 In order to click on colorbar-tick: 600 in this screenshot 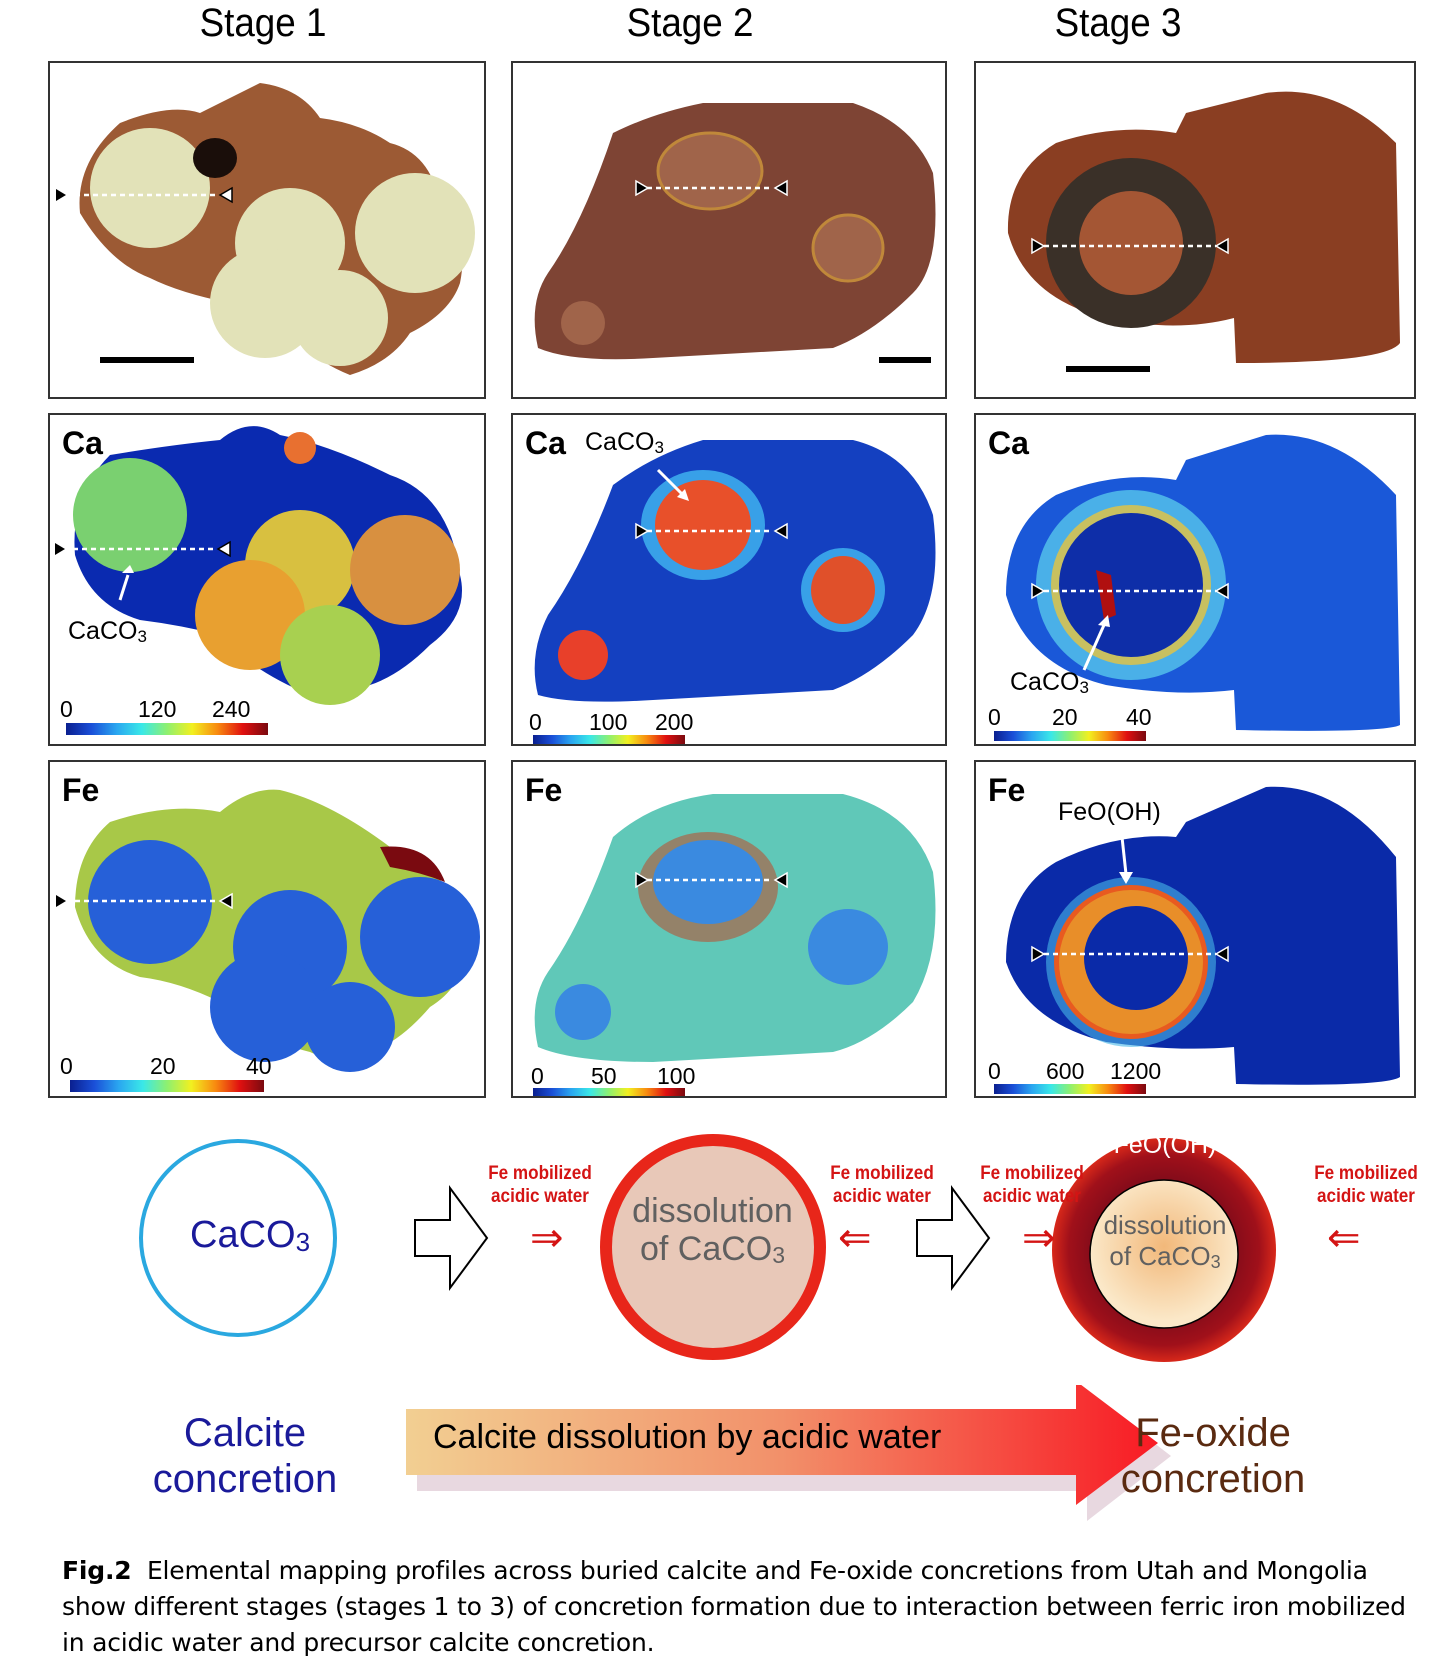, I will do `click(1065, 1071)`.